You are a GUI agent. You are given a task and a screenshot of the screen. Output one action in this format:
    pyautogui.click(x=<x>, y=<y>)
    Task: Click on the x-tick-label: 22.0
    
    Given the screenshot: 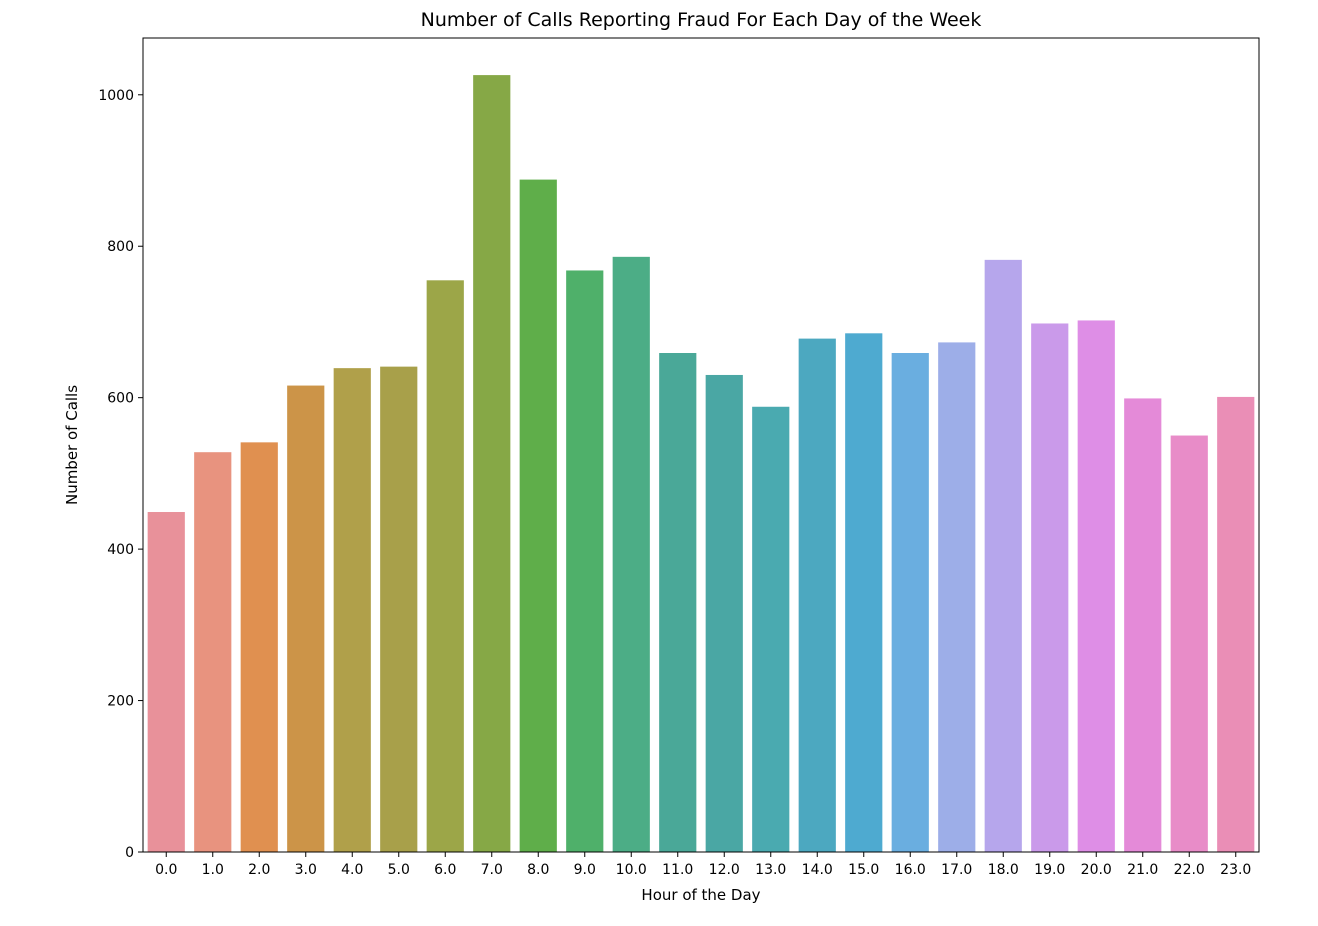 What is the action you would take?
    pyautogui.click(x=1189, y=870)
    